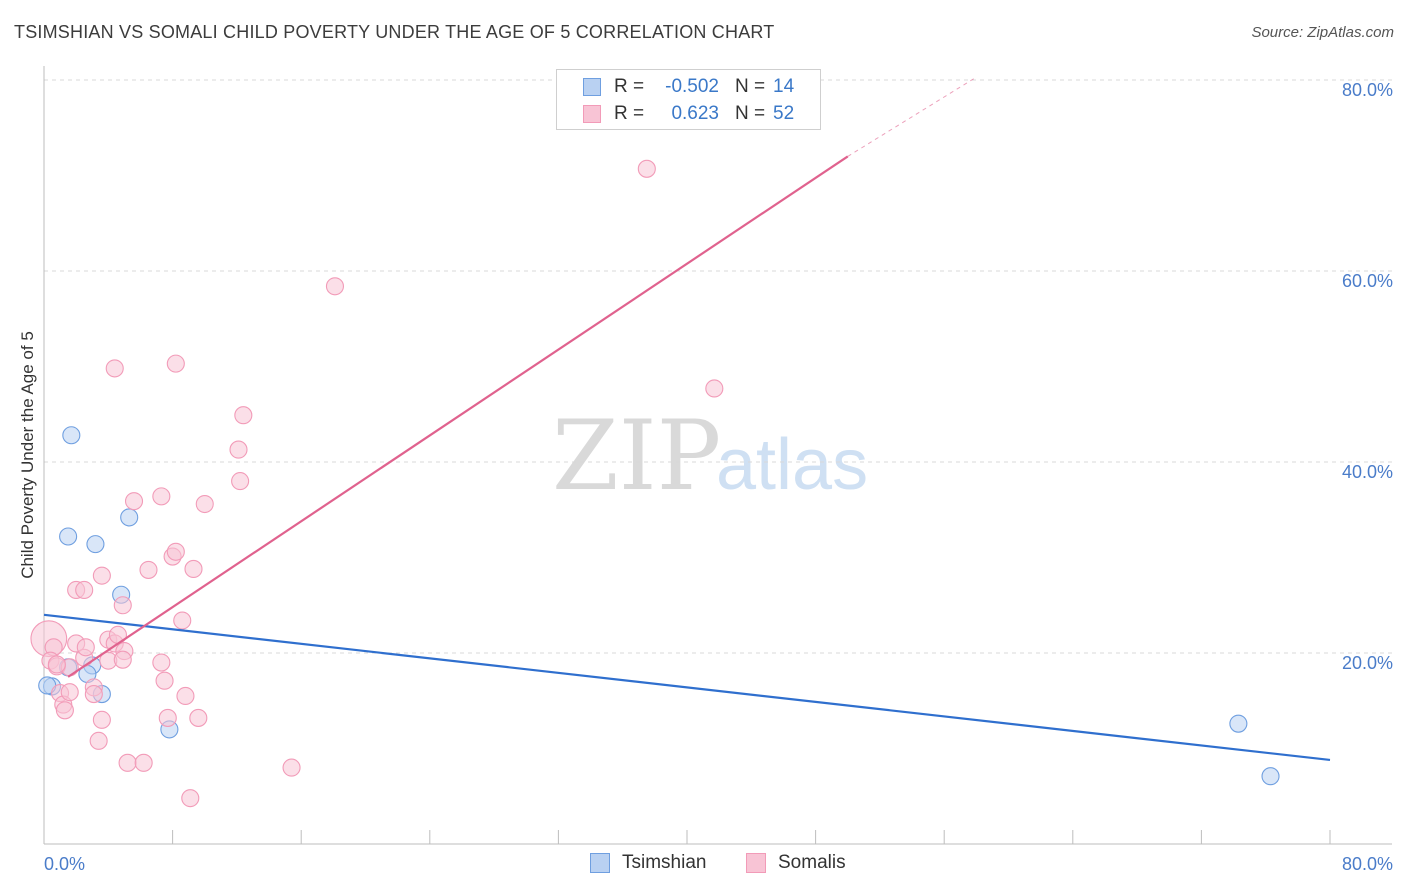 The height and width of the screenshot is (892, 1406). What do you see at coordinates (1367, 90) in the screenshot?
I see `y-tick-label: 80.0%` at bounding box center [1367, 90].